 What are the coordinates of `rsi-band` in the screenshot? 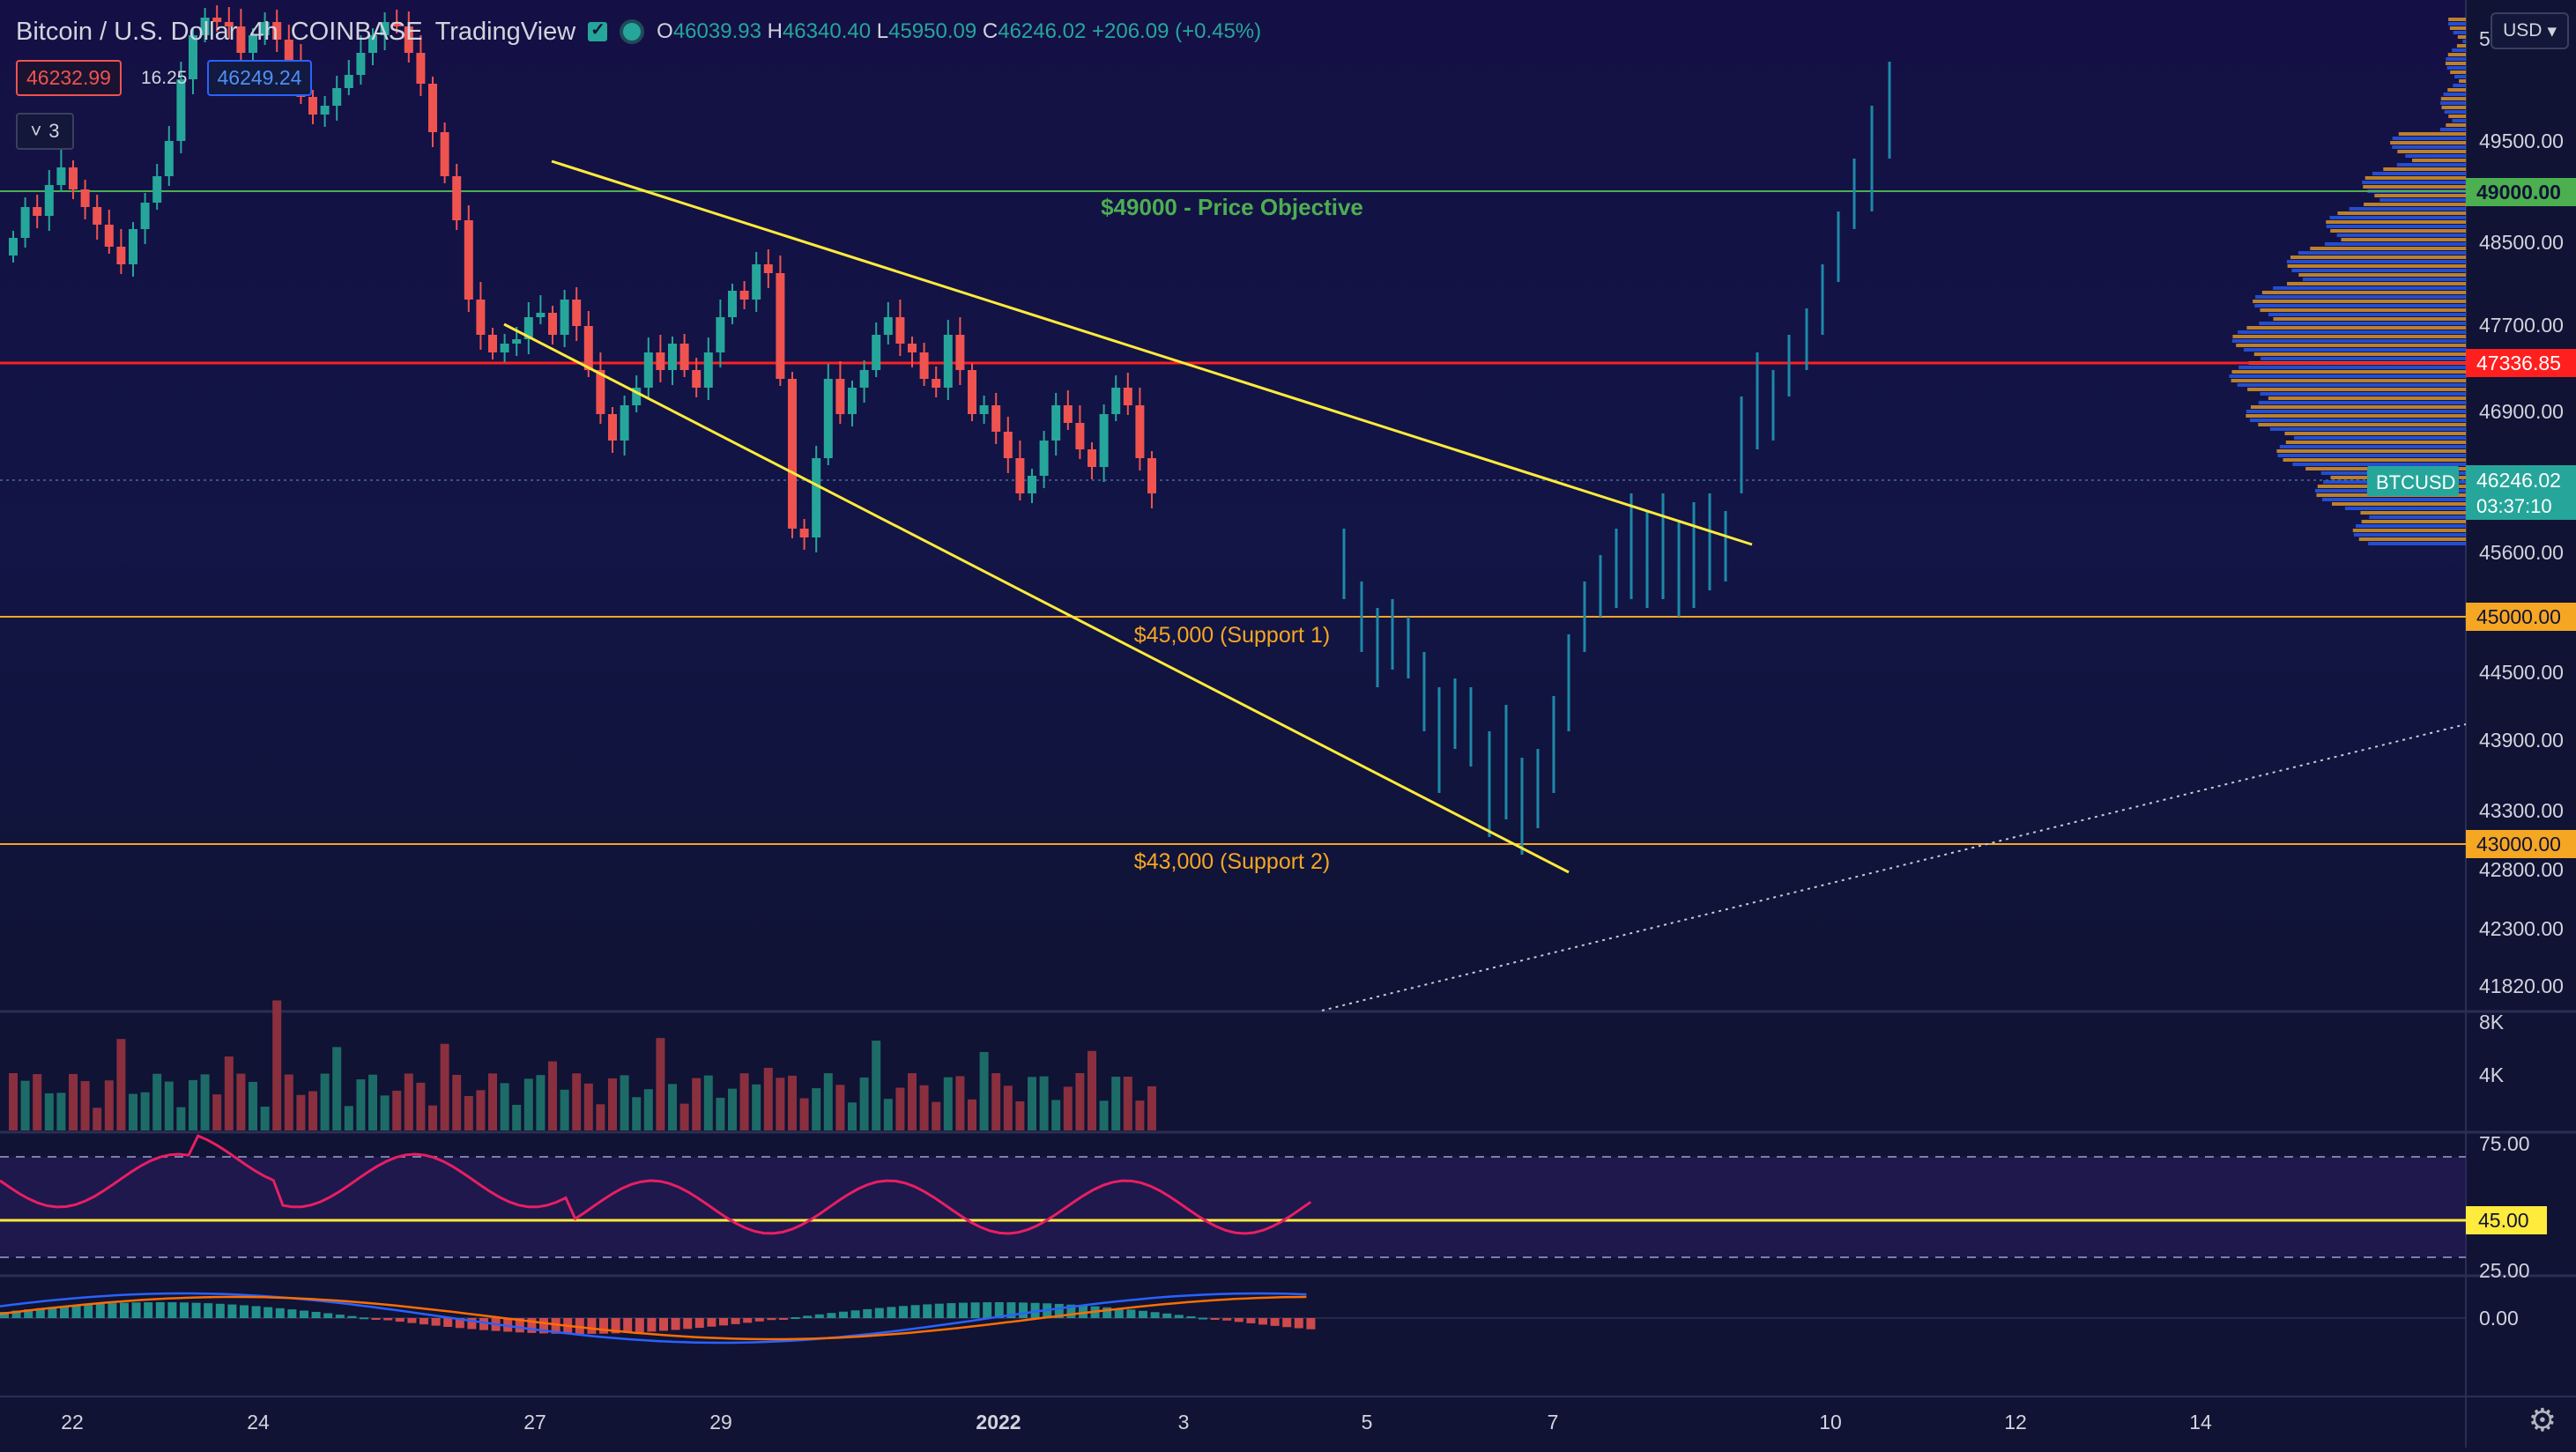 It's located at (1233, 1207).